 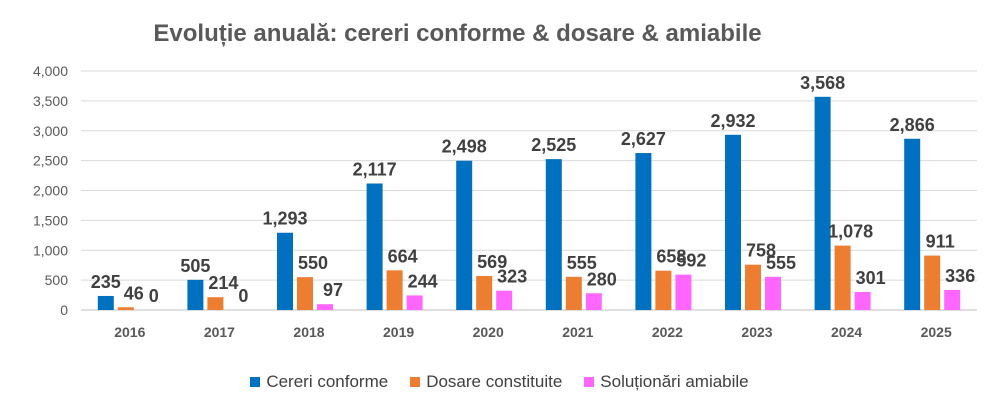 What do you see at coordinates (761, 251) in the screenshot?
I see `data-label: 758` at bounding box center [761, 251].